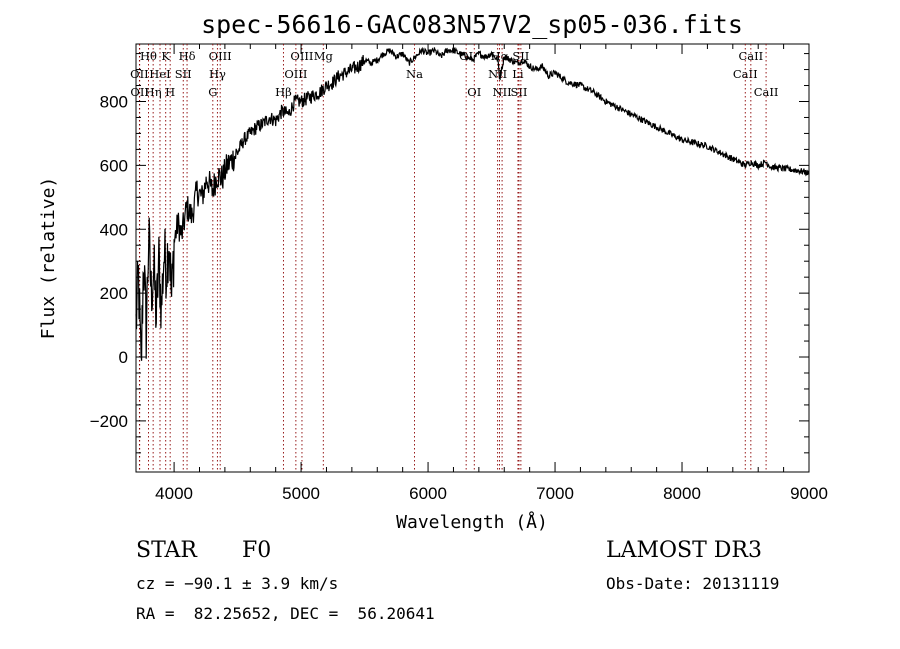 The height and width of the screenshot is (649, 900). Describe the element at coordinates (109, 421) in the screenshot. I see `y-tick-label: −200` at that location.